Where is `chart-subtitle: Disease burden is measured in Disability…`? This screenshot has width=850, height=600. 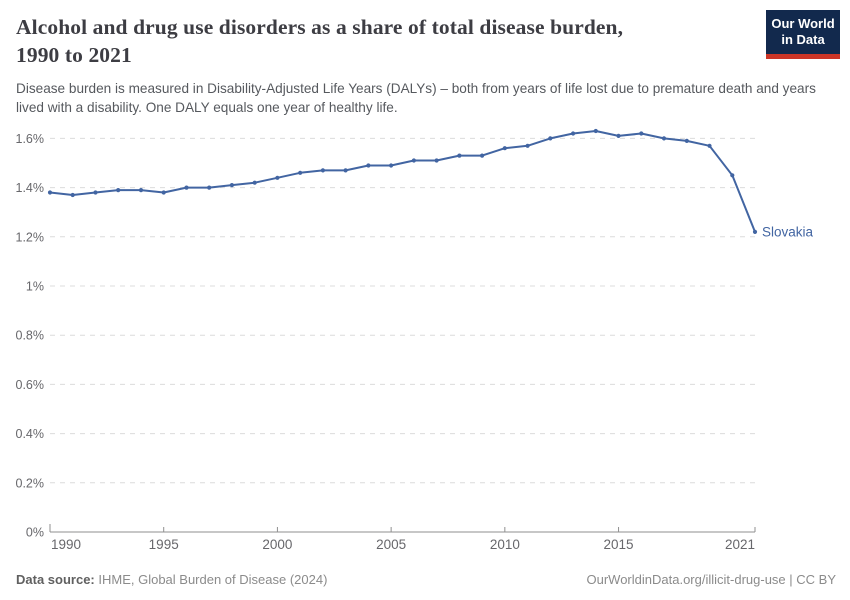
chart-subtitle: Disease burden is measured in Disability… is located at coordinates (416, 98).